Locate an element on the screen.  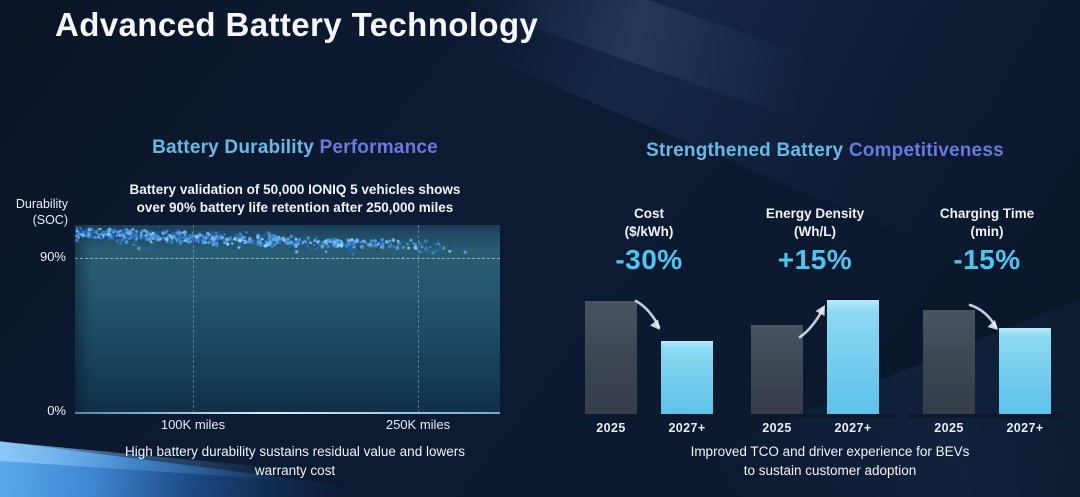
x-tick-250k-miles: 250K miles is located at coordinates (418, 424).